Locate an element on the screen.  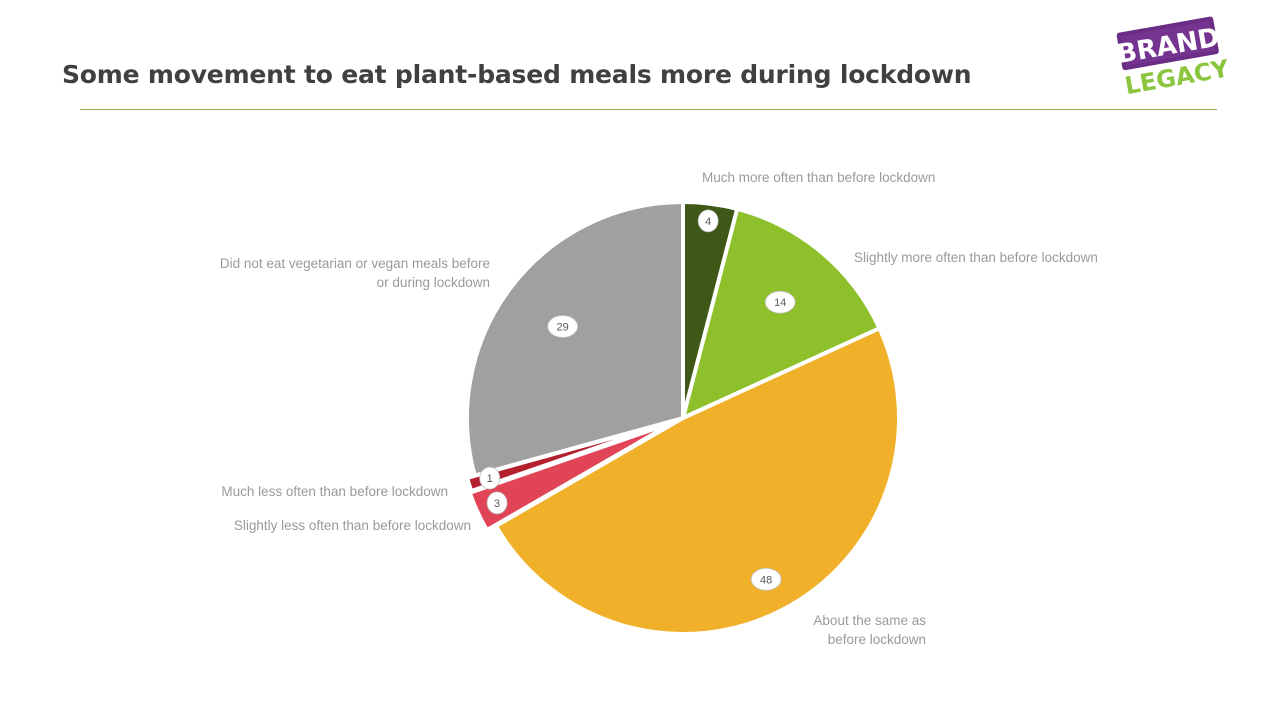
data-label-did-not-eat-vegetarian-or-vegan-meals-before-or-during-lockdown: 29 is located at coordinates (563, 327).